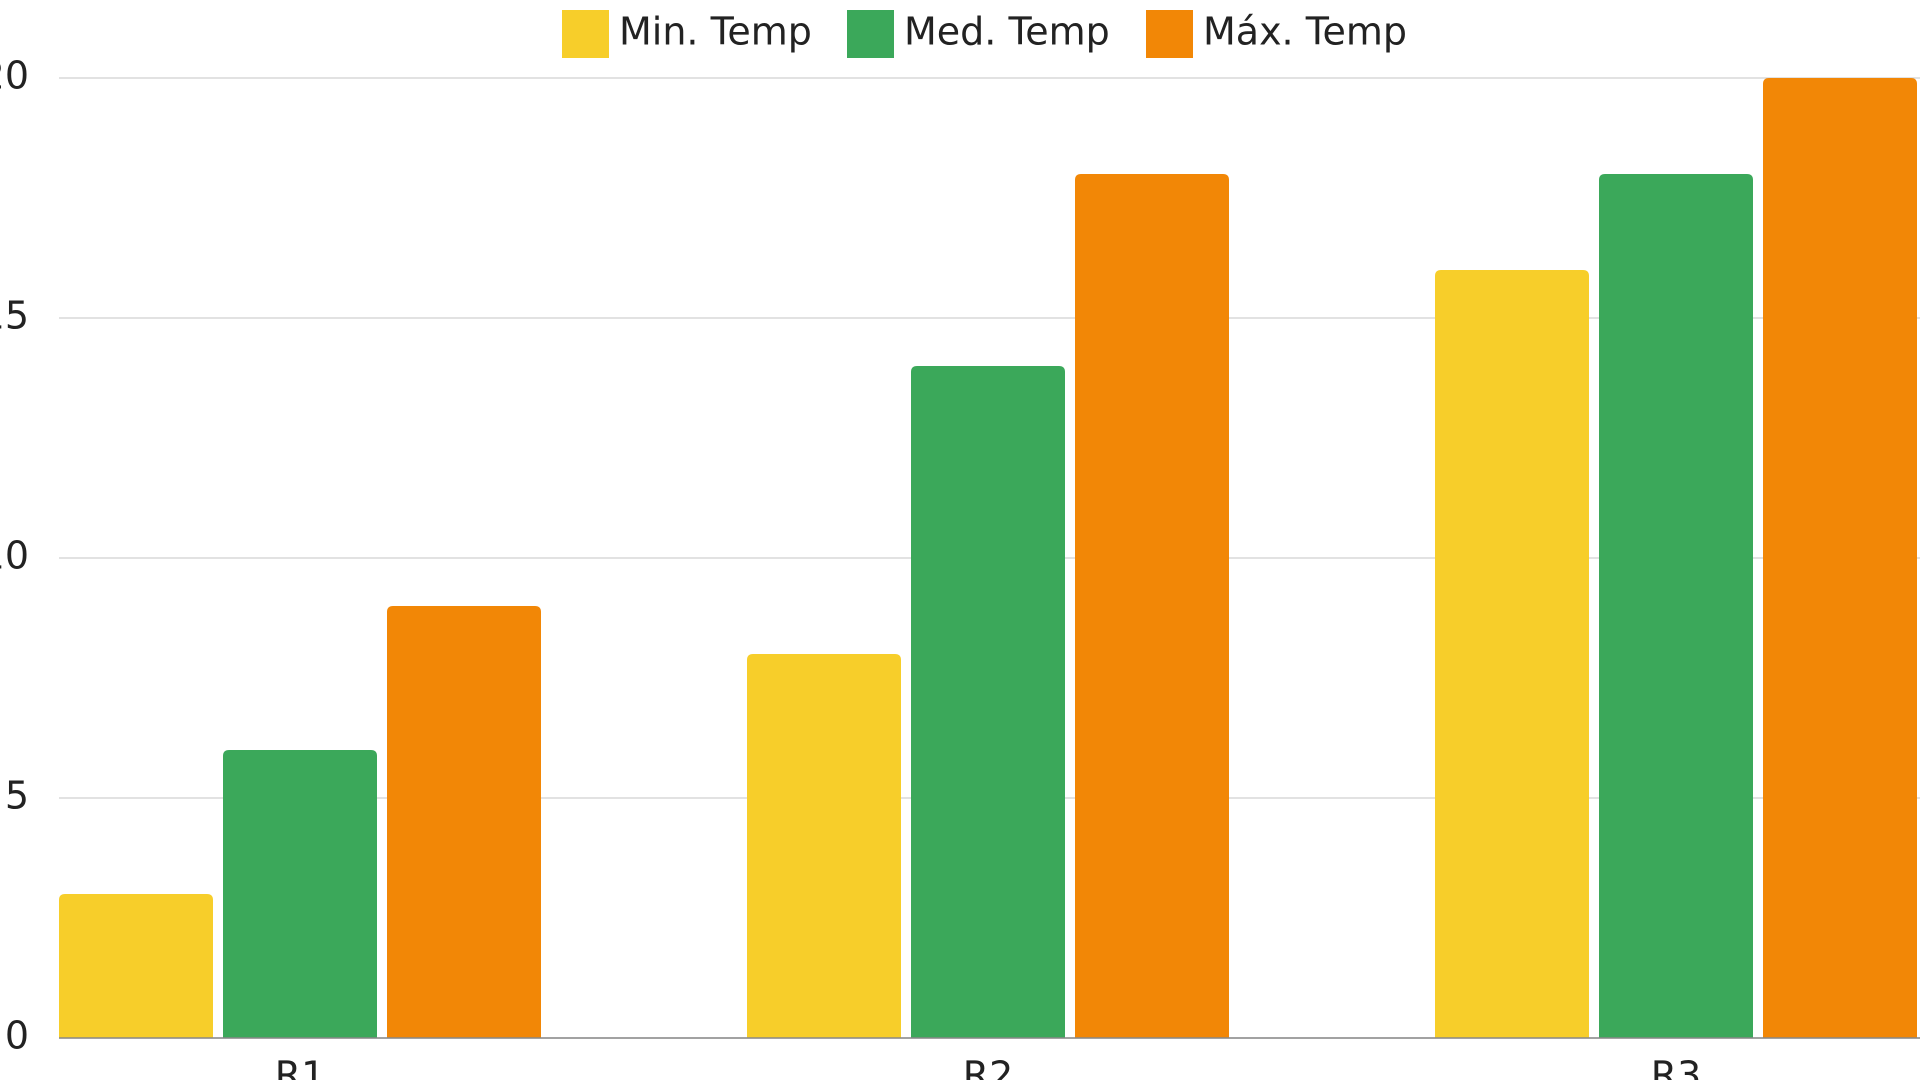 The image size is (1920, 1080). Describe the element at coordinates (715, 32) in the screenshot. I see `legend-label: Min. Temp` at that location.